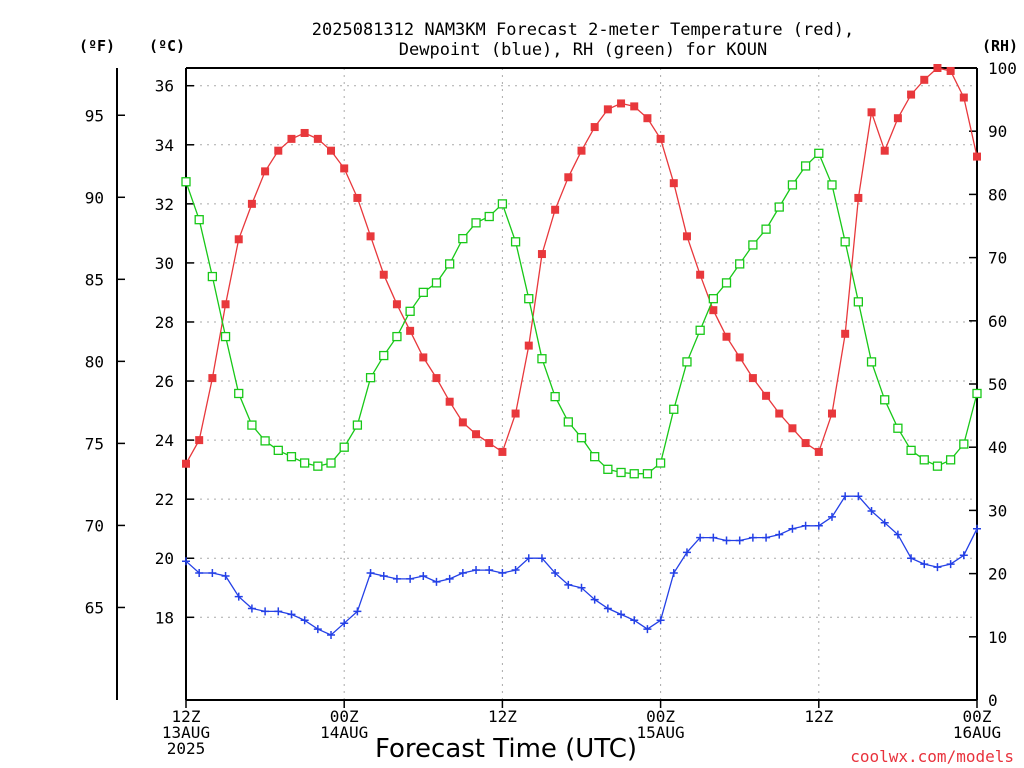  What do you see at coordinates (94, 279) in the screenshot?
I see `fahrenheit-tick-label: 85` at bounding box center [94, 279].